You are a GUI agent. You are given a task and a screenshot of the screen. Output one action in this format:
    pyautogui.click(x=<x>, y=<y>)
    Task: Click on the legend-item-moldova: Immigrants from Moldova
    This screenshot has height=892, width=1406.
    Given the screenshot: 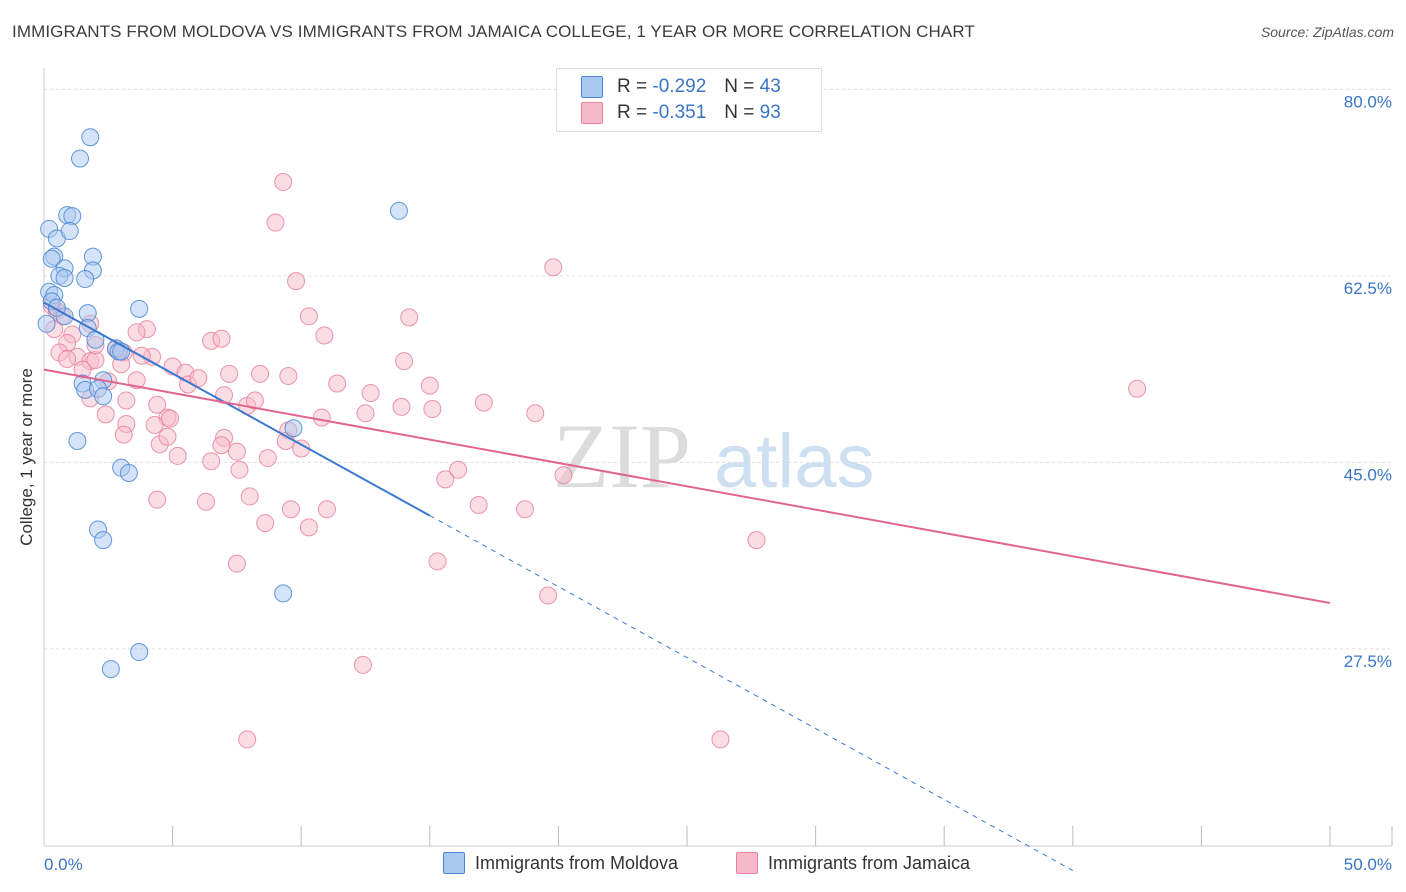 What is the action you would take?
    pyautogui.click(x=560, y=863)
    